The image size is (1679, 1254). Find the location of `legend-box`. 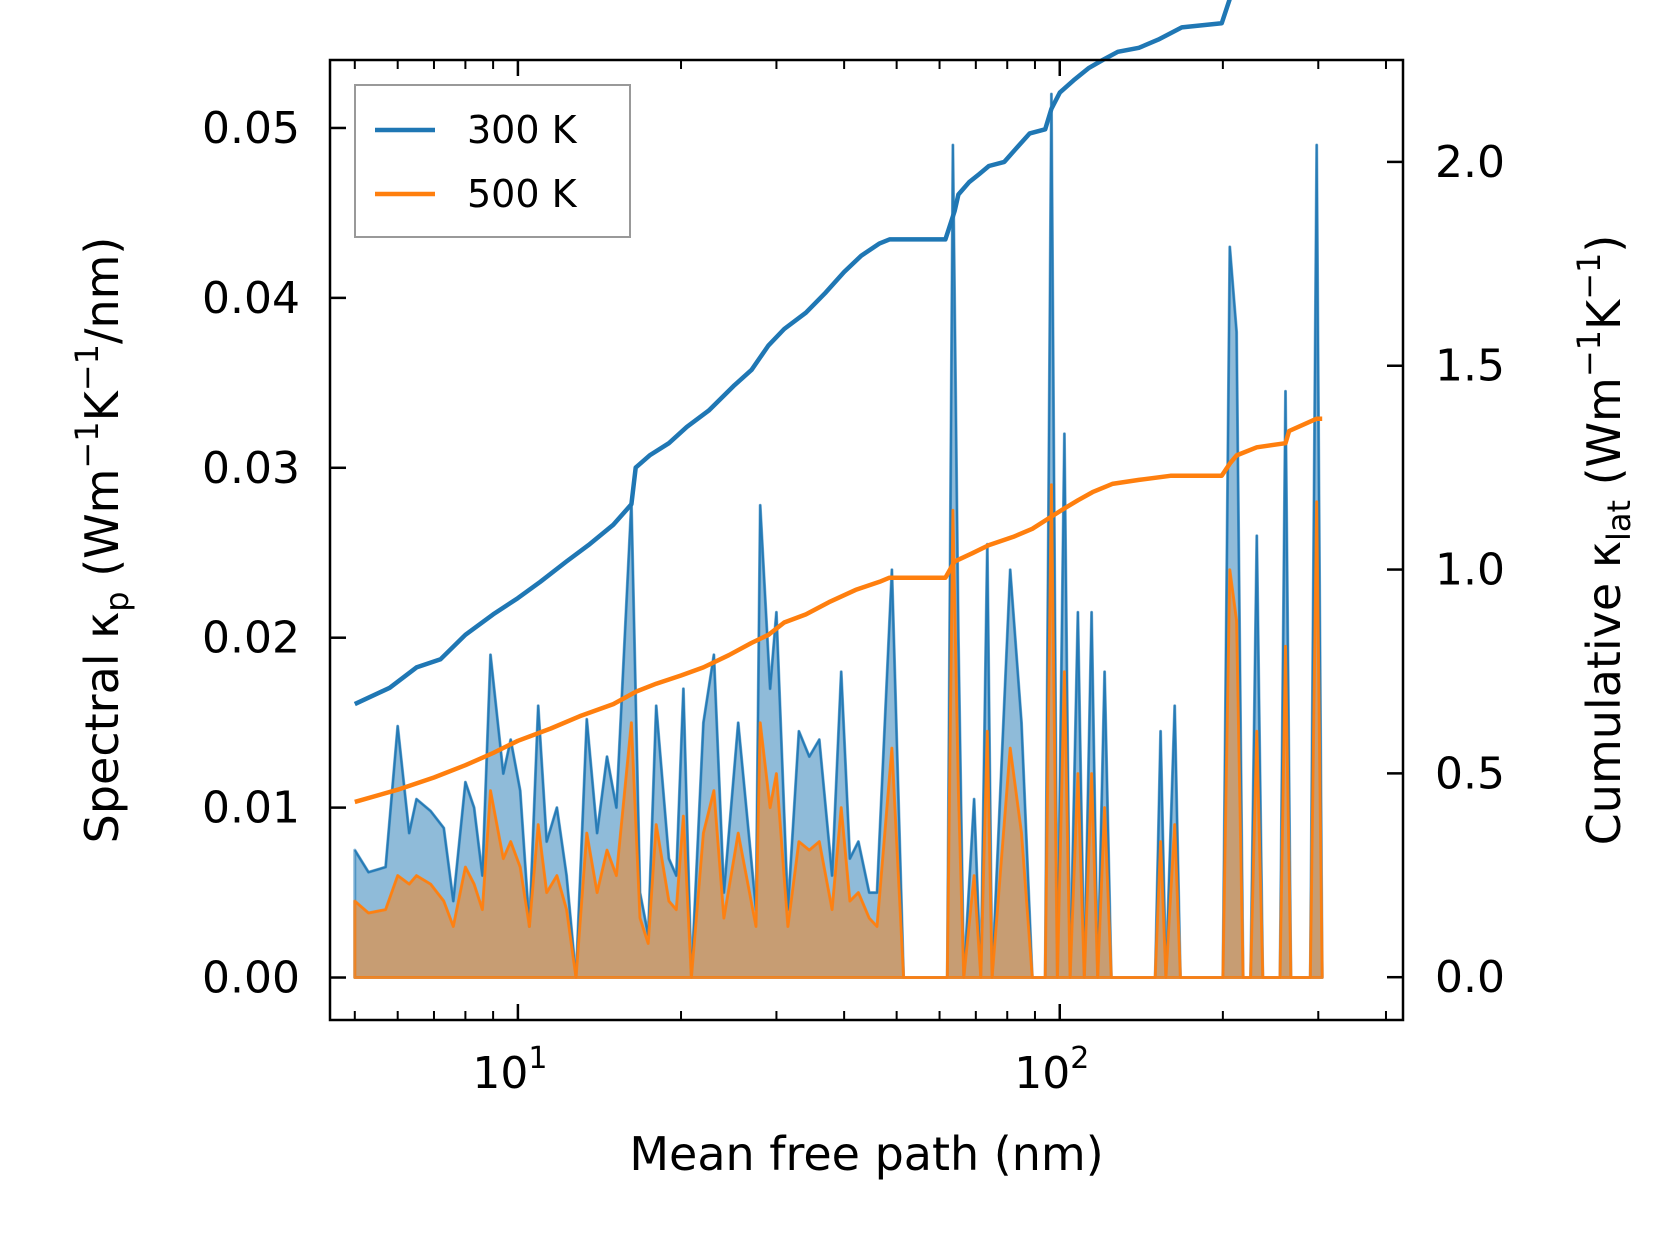

legend-box is located at coordinates (492, 161).